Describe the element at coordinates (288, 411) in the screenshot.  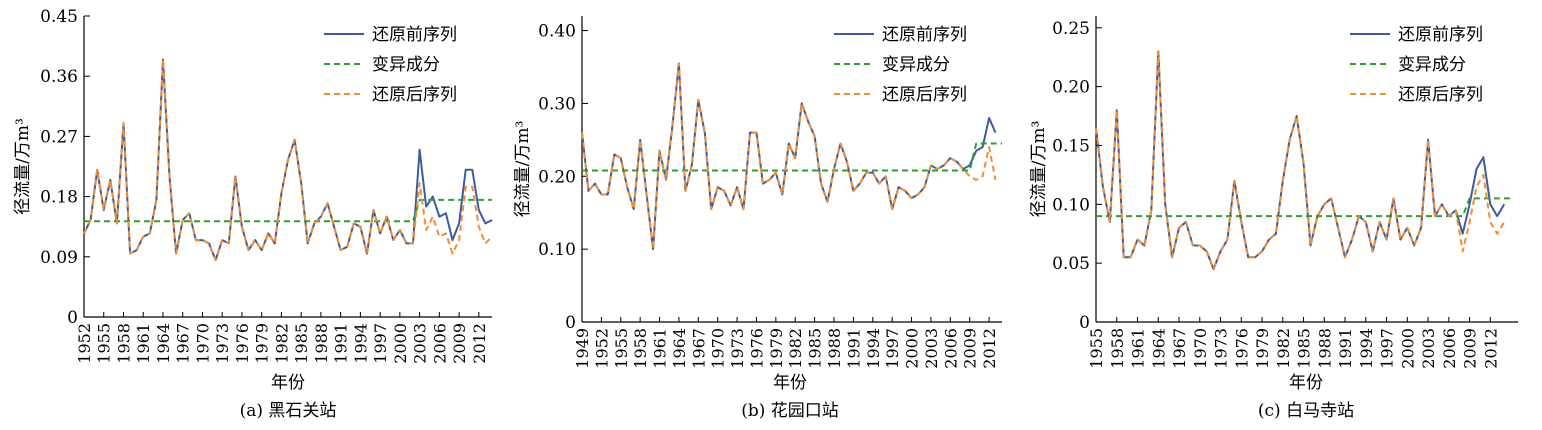
I see `panel-caption: (a) 黑石关站` at that location.